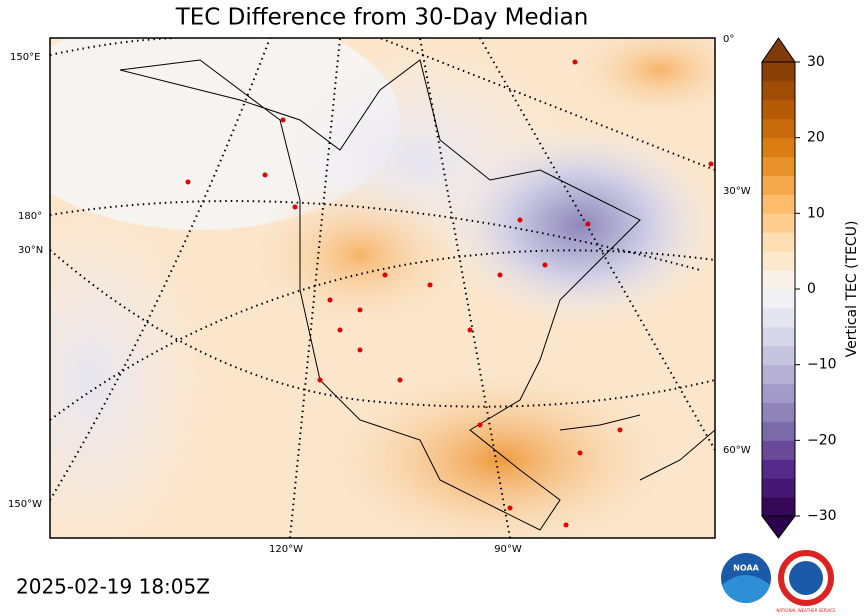  What do you see at coordinates (816, 213) in the screenshot?
I see `colorbar-tick-label: 10` at bounding box center [816, 213].